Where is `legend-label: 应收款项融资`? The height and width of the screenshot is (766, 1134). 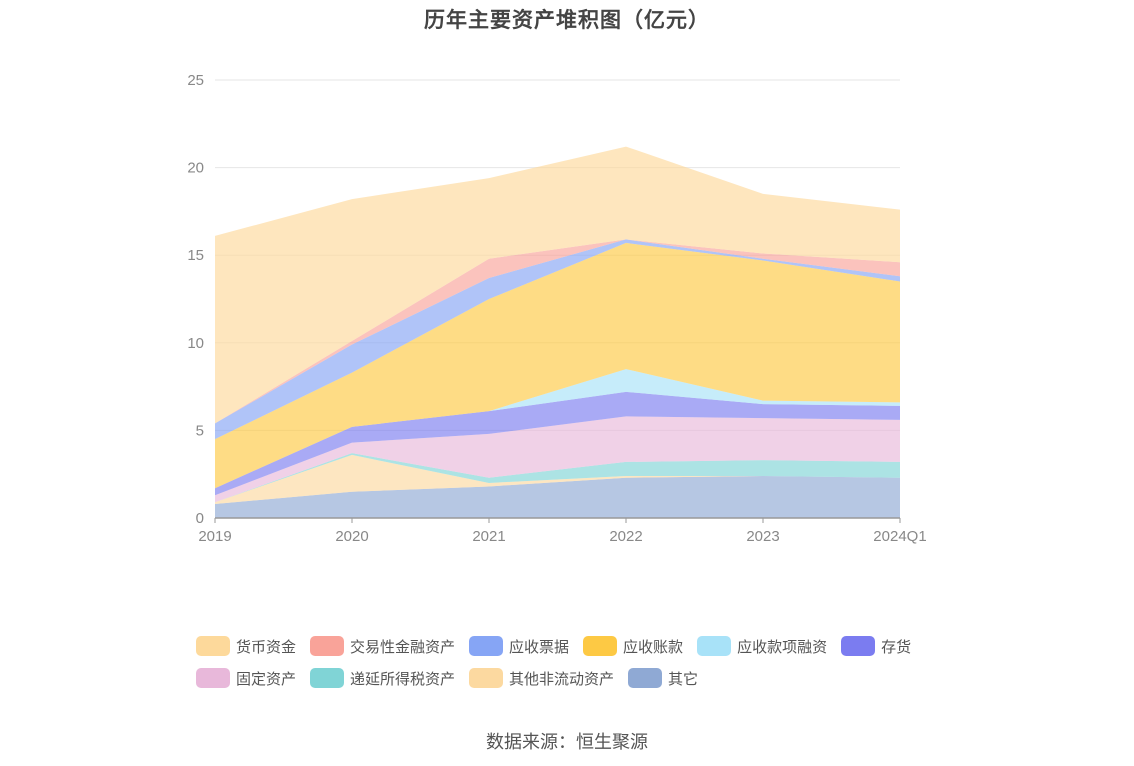
legend-label: 应收款项融资 is located at coordinates (782, 647).